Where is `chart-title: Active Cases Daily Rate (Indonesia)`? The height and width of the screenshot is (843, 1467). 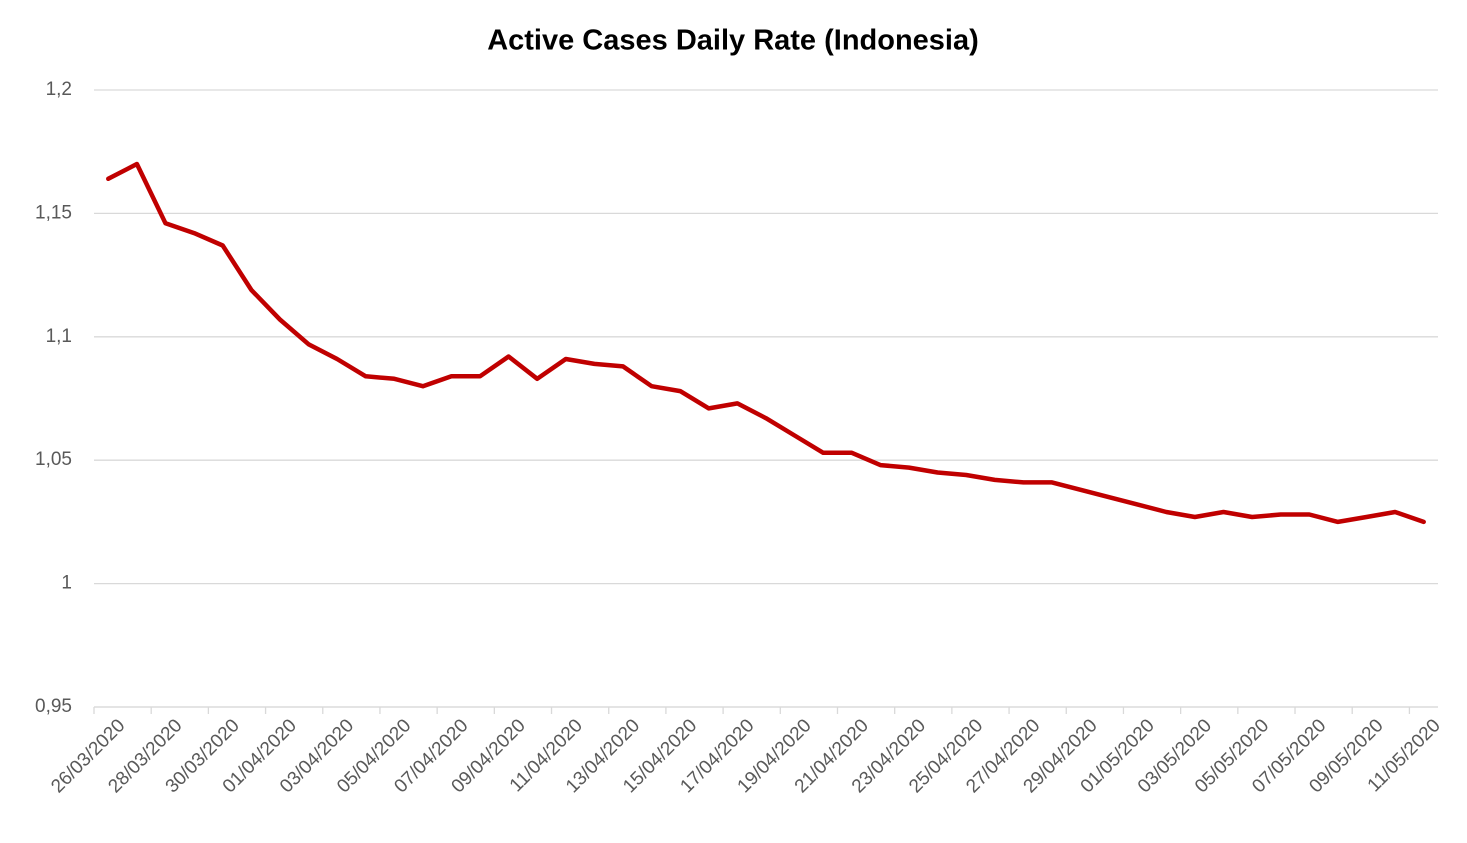 chart-title: Active Cases Daily Rate (Indonesia) is located at coordinates (733, 41).